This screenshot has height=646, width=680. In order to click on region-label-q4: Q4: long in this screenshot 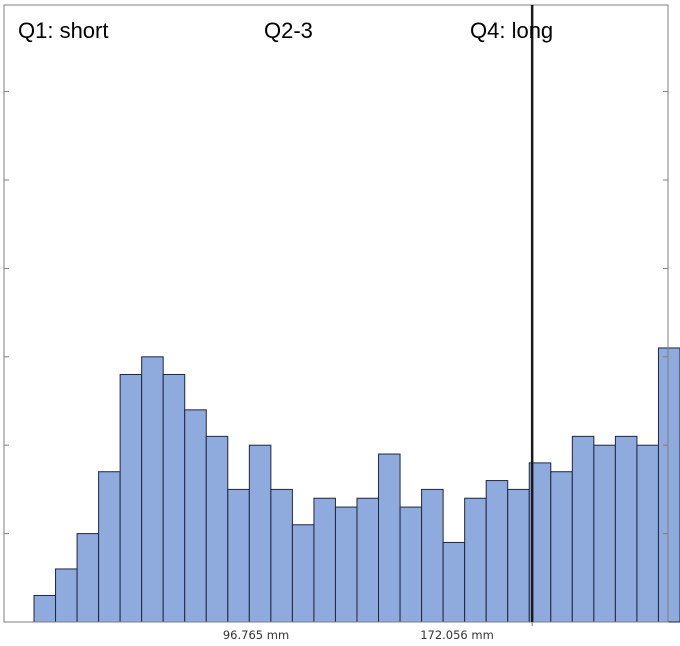, I will do `click(511, 30)`.